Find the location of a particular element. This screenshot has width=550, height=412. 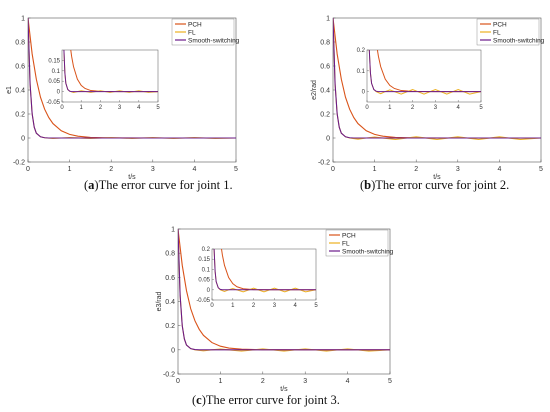

caption-a-text: The error curve for joint 1. is located at coordinates (165, 185).